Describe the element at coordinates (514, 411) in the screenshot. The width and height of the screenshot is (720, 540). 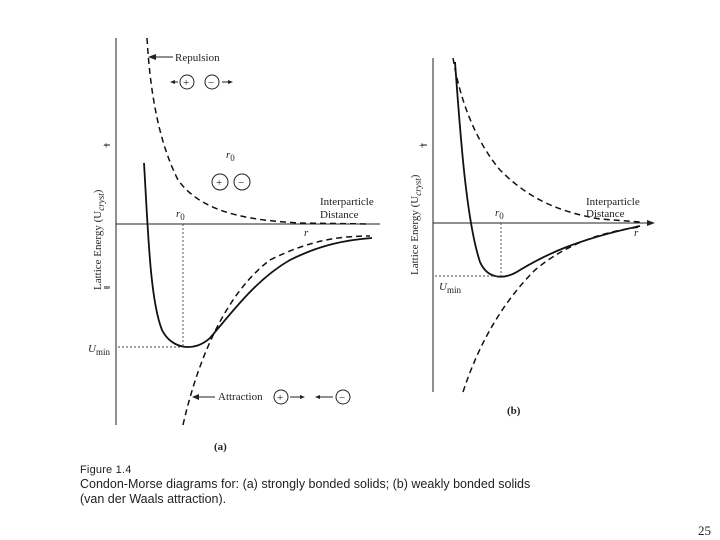
I see `panel-b-label: (b)` at that location.